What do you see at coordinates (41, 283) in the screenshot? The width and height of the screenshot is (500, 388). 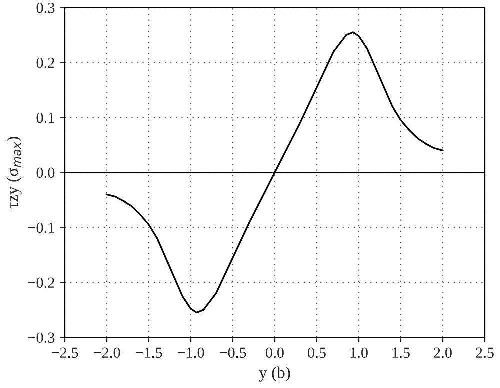 I see `y-tick-label: −0.2` at bounding box center [41, 283].